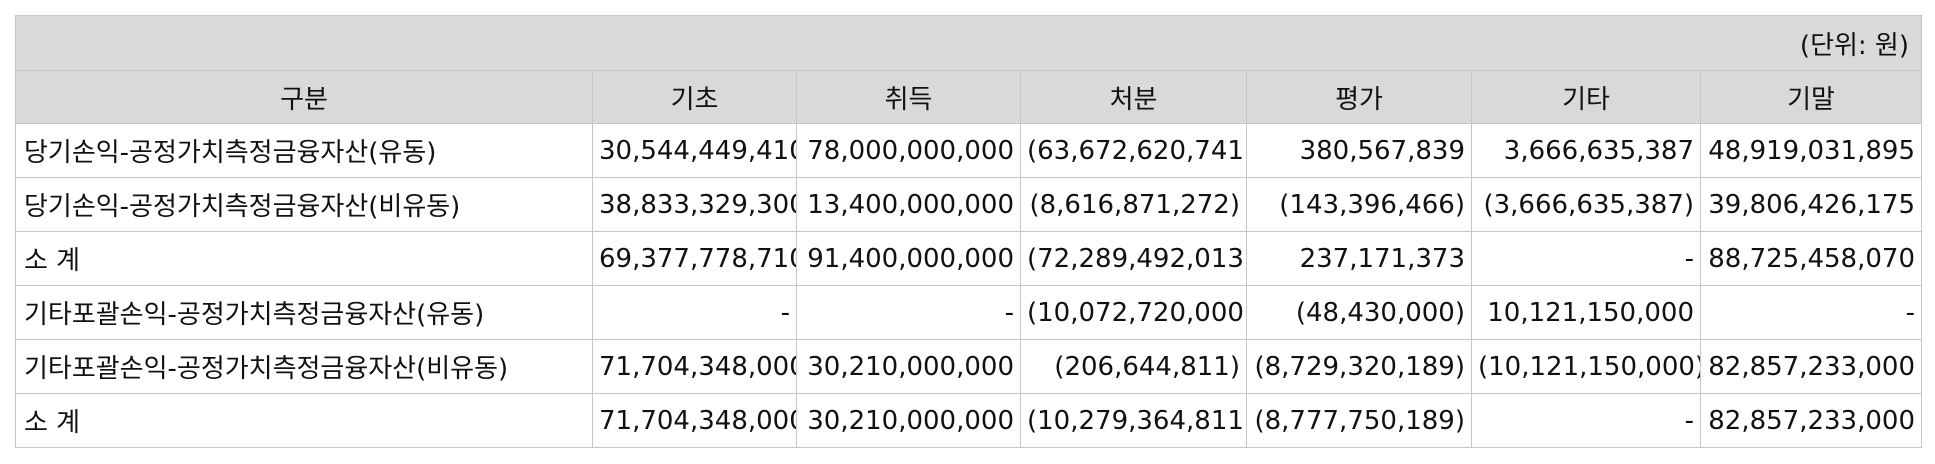  I want to click on cell-disposal: (8,616,871,272), so click(1133, 204).